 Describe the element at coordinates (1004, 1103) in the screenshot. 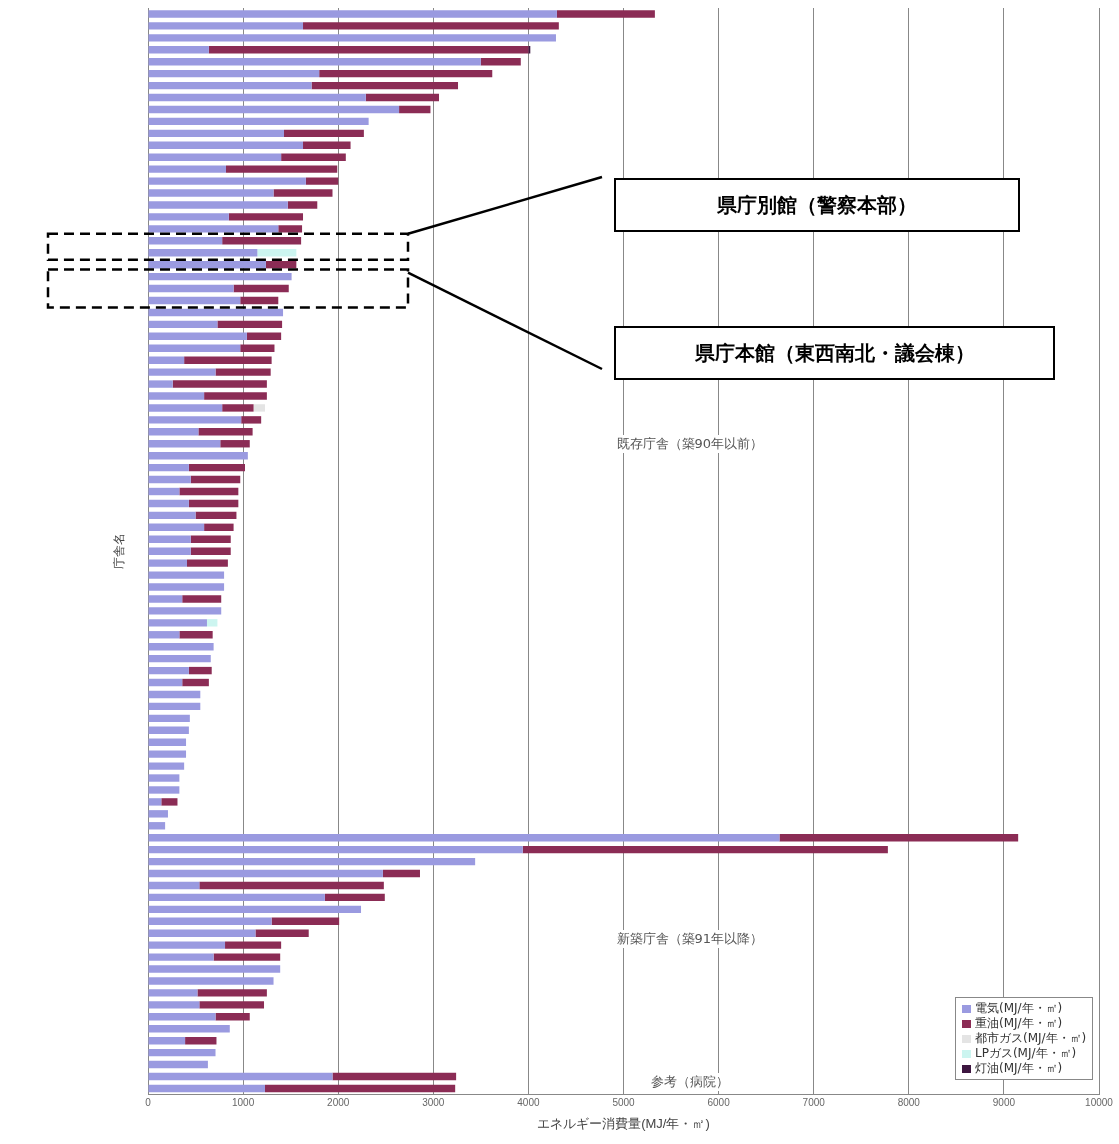

I see `x-tick-label: 9000` at that location.